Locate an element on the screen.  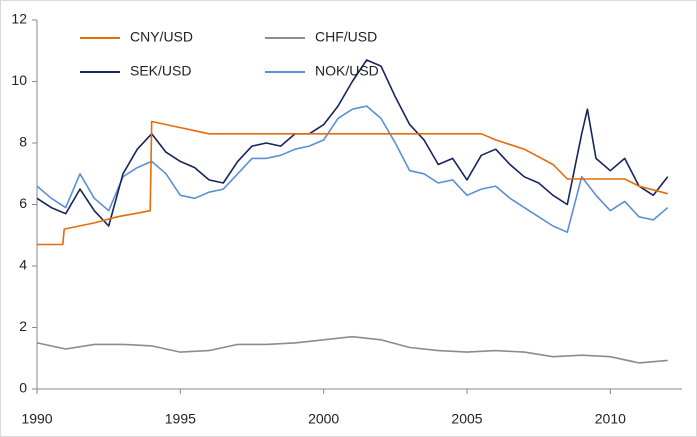
x-tick-label: 2010 is located at coordinates (610, 419).